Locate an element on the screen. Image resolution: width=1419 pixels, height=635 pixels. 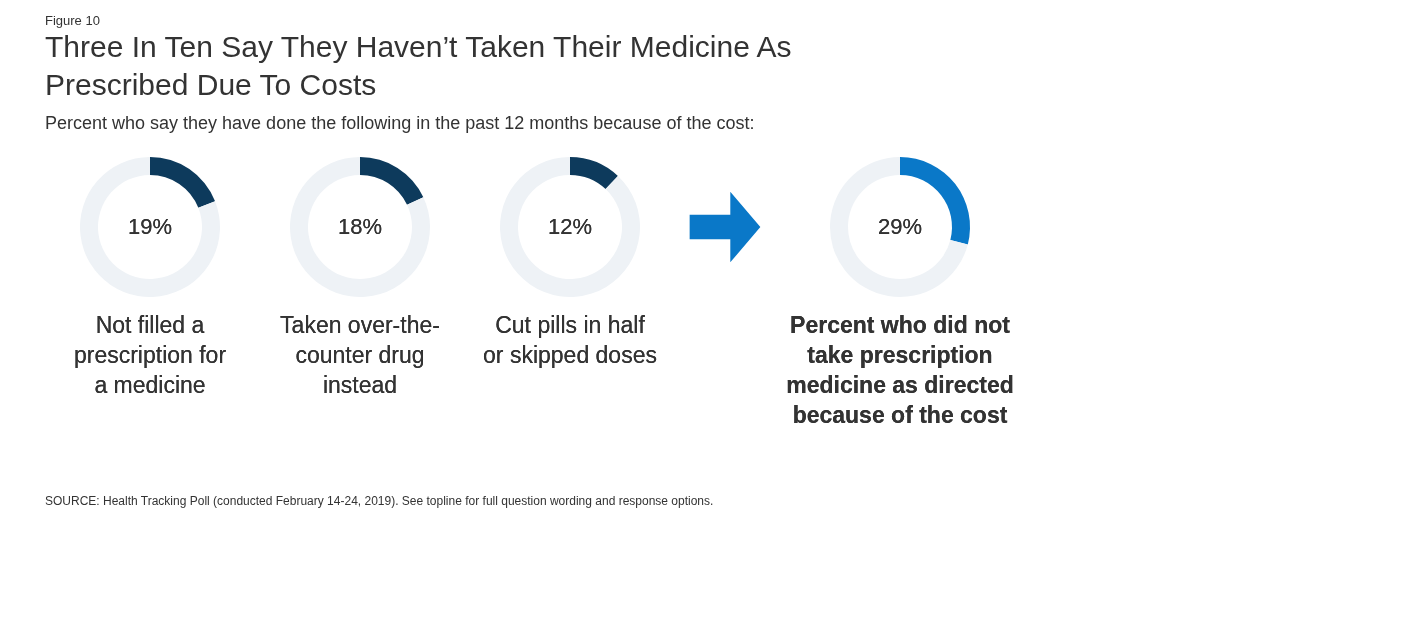
data-label: 18% is located at coordinates (360, 226).